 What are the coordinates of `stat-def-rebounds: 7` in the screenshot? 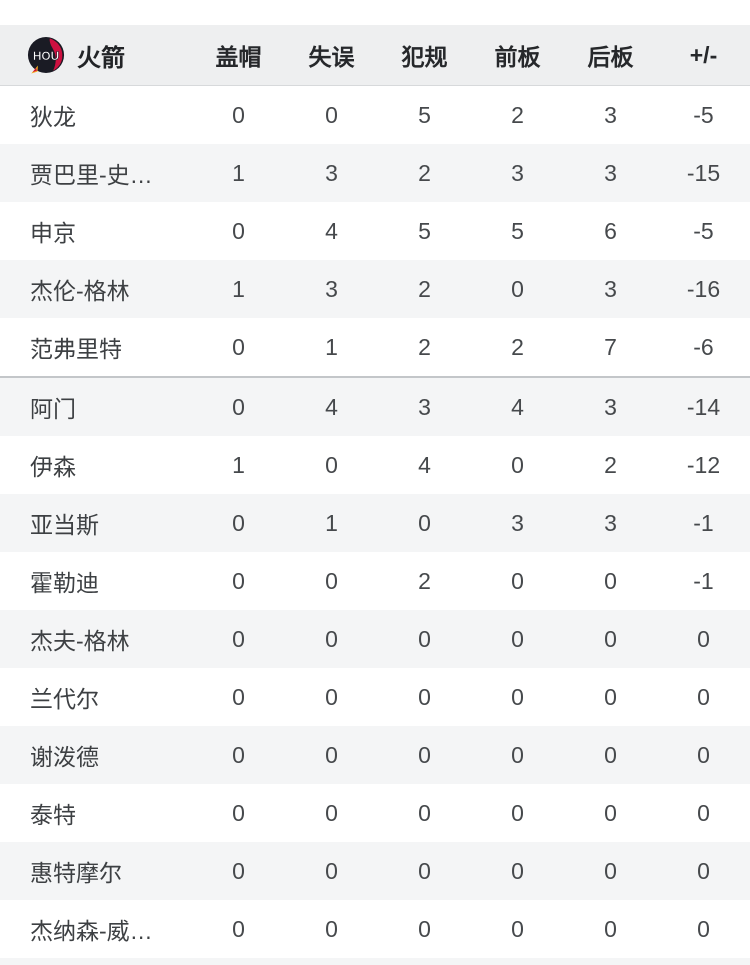 It's located at (610, 346).